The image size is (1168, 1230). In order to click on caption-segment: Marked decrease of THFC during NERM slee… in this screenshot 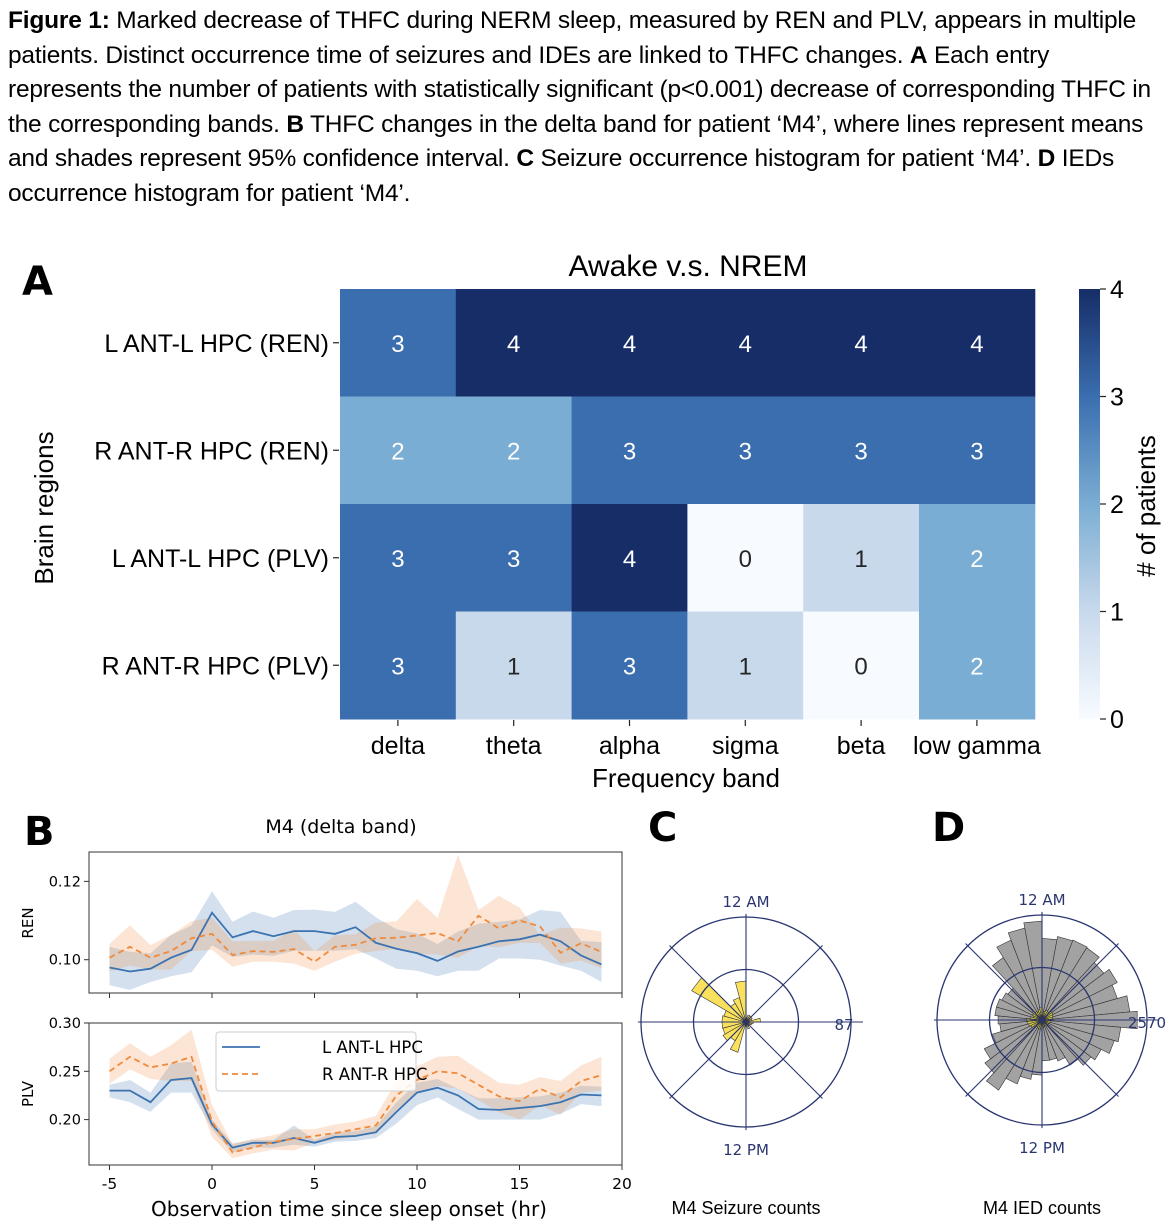, I will do `click(572, 38)`.